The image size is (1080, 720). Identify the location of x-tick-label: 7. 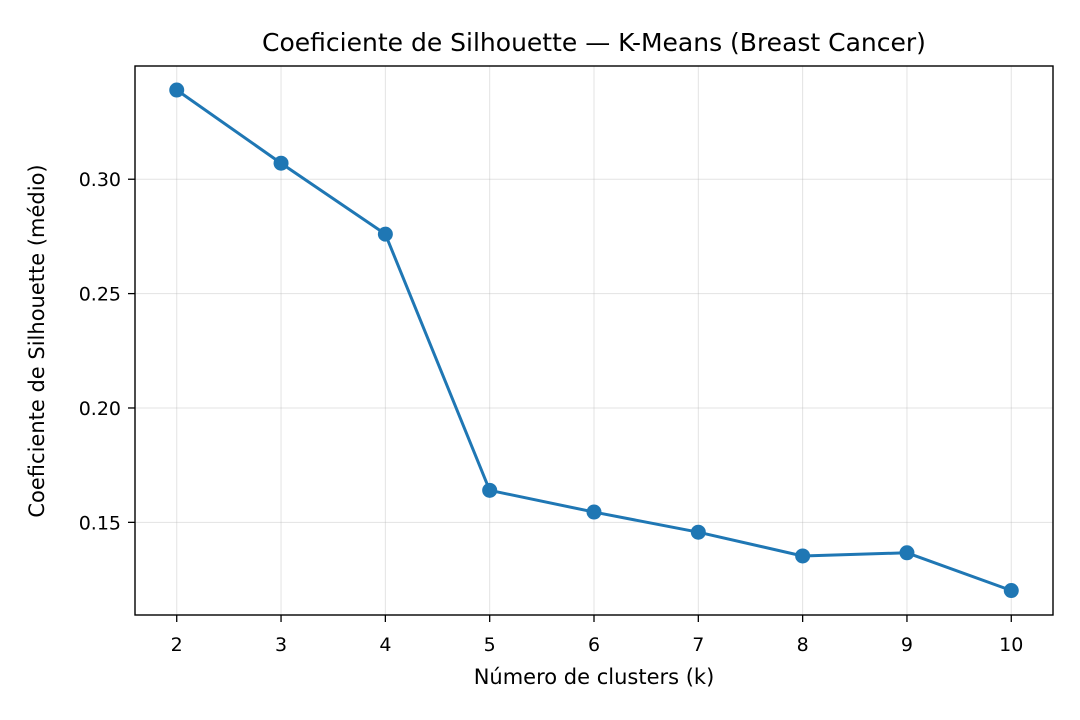
(698, 645).